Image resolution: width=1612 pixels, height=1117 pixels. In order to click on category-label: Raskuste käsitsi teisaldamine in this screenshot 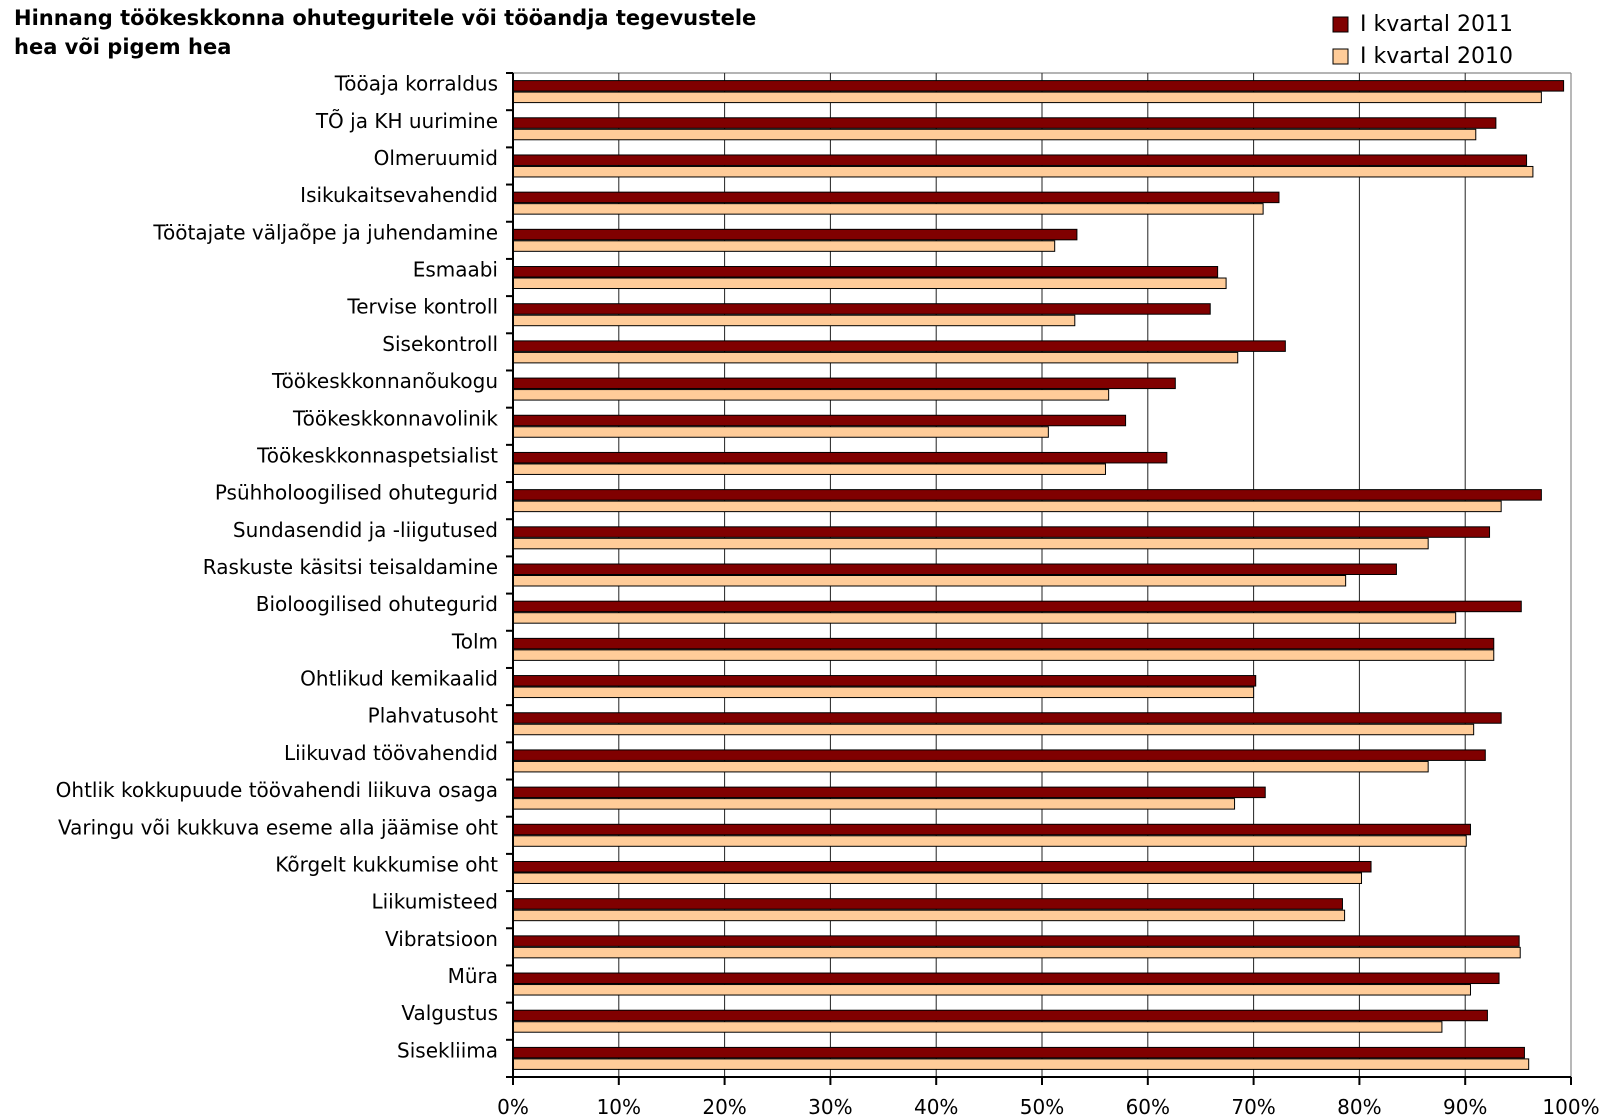, I will do `click(350, 567)`.